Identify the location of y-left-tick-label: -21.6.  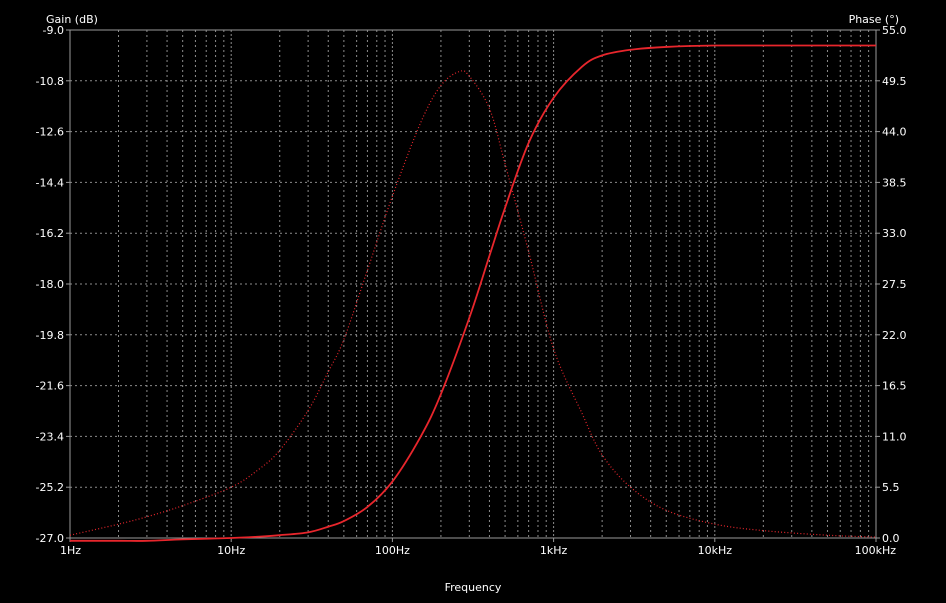
(50, 386).